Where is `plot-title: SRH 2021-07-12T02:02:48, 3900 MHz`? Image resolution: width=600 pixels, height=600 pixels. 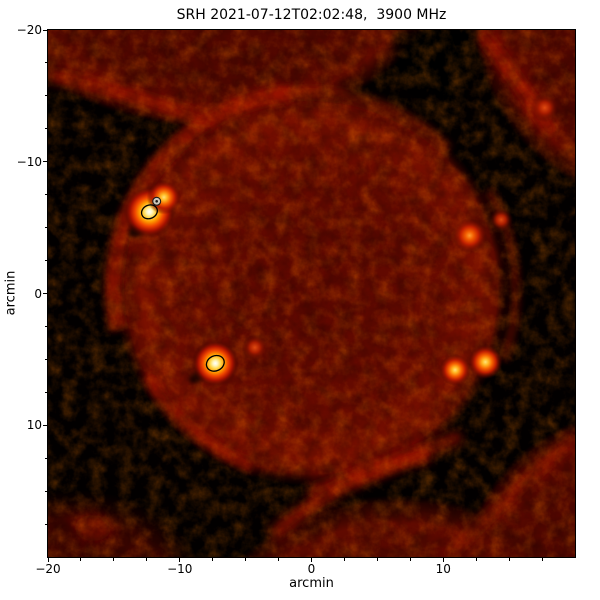
plot-title: SRH 2021-07-12T02:02:48, 3900 MHz is located at coordinates (311, 15).